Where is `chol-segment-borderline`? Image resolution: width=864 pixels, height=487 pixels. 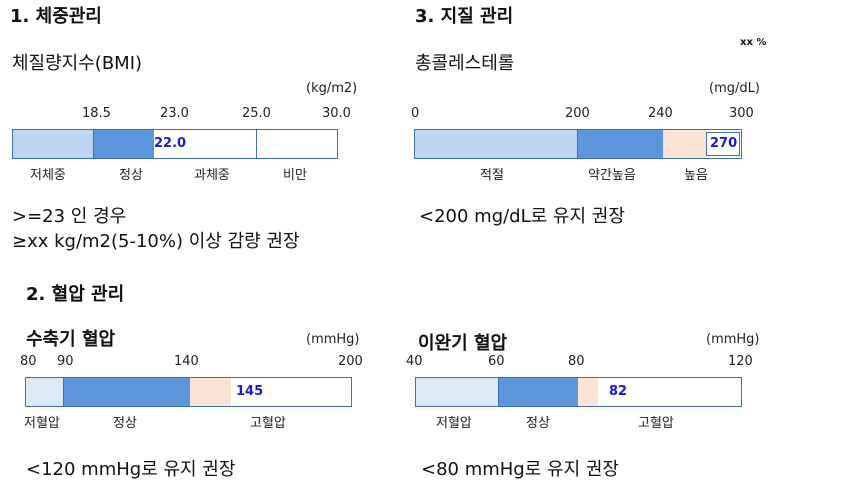
chol-segment-borderline is located at coordinates (620, 144).